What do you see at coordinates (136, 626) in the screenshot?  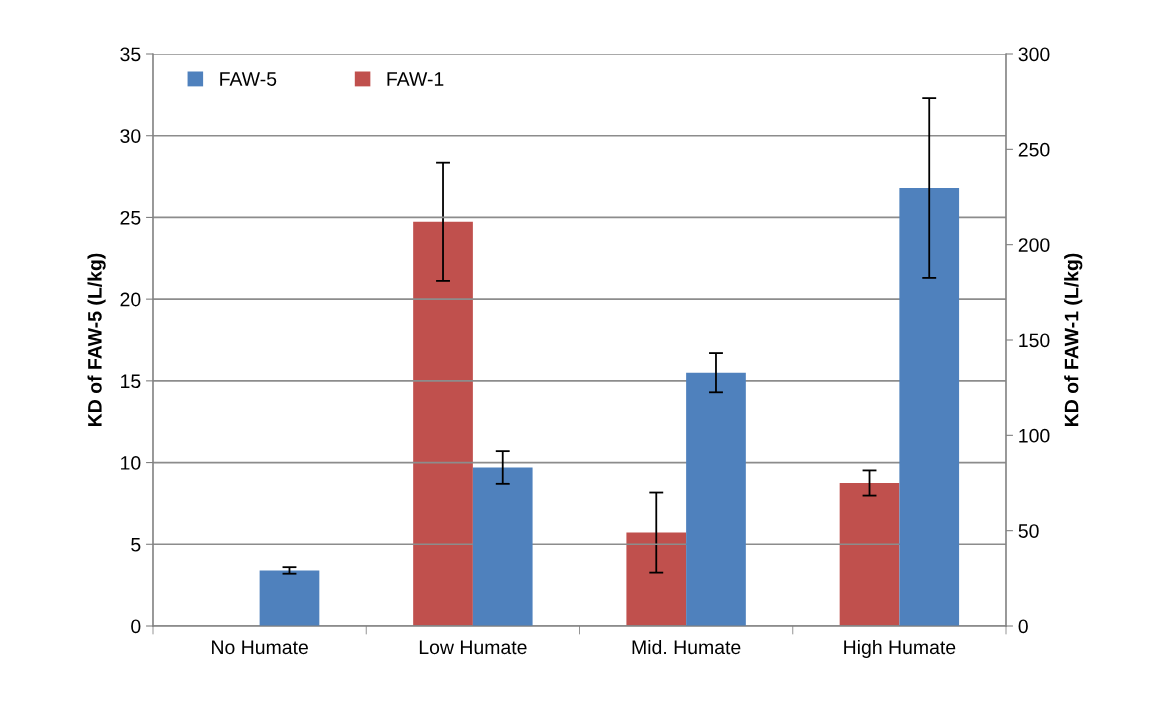 I see `y-tick-label: 0` at bounding box center [136, 626].